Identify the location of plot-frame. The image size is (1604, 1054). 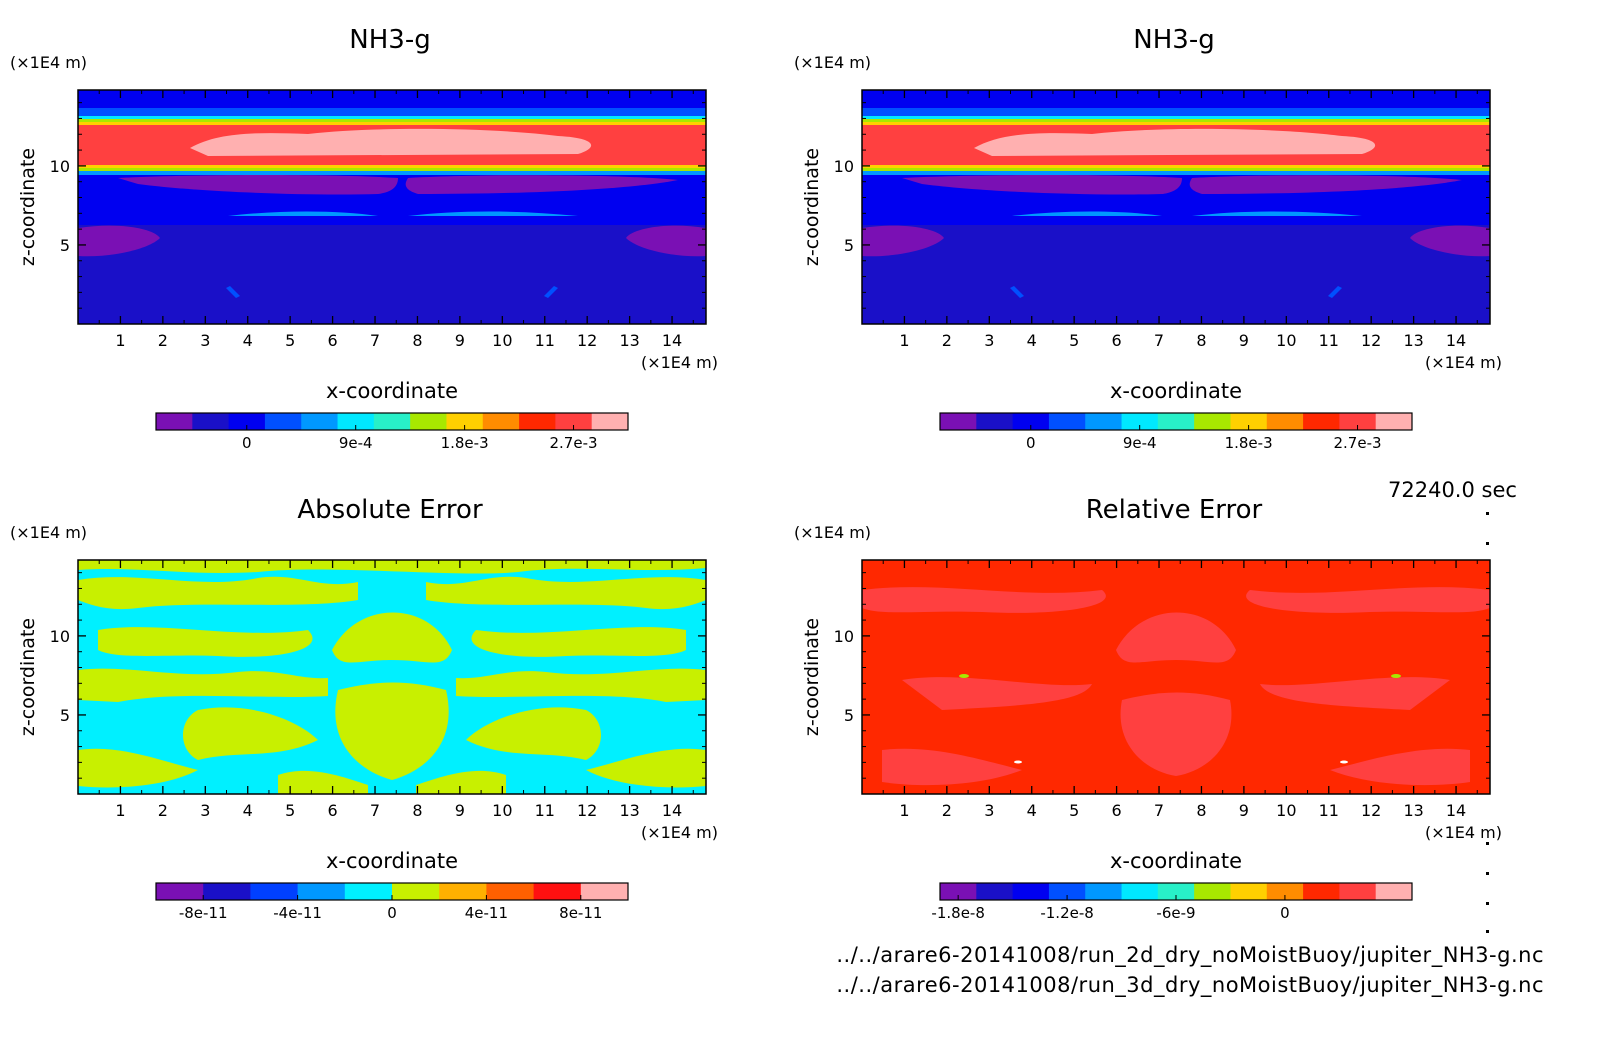
(1176, 207).